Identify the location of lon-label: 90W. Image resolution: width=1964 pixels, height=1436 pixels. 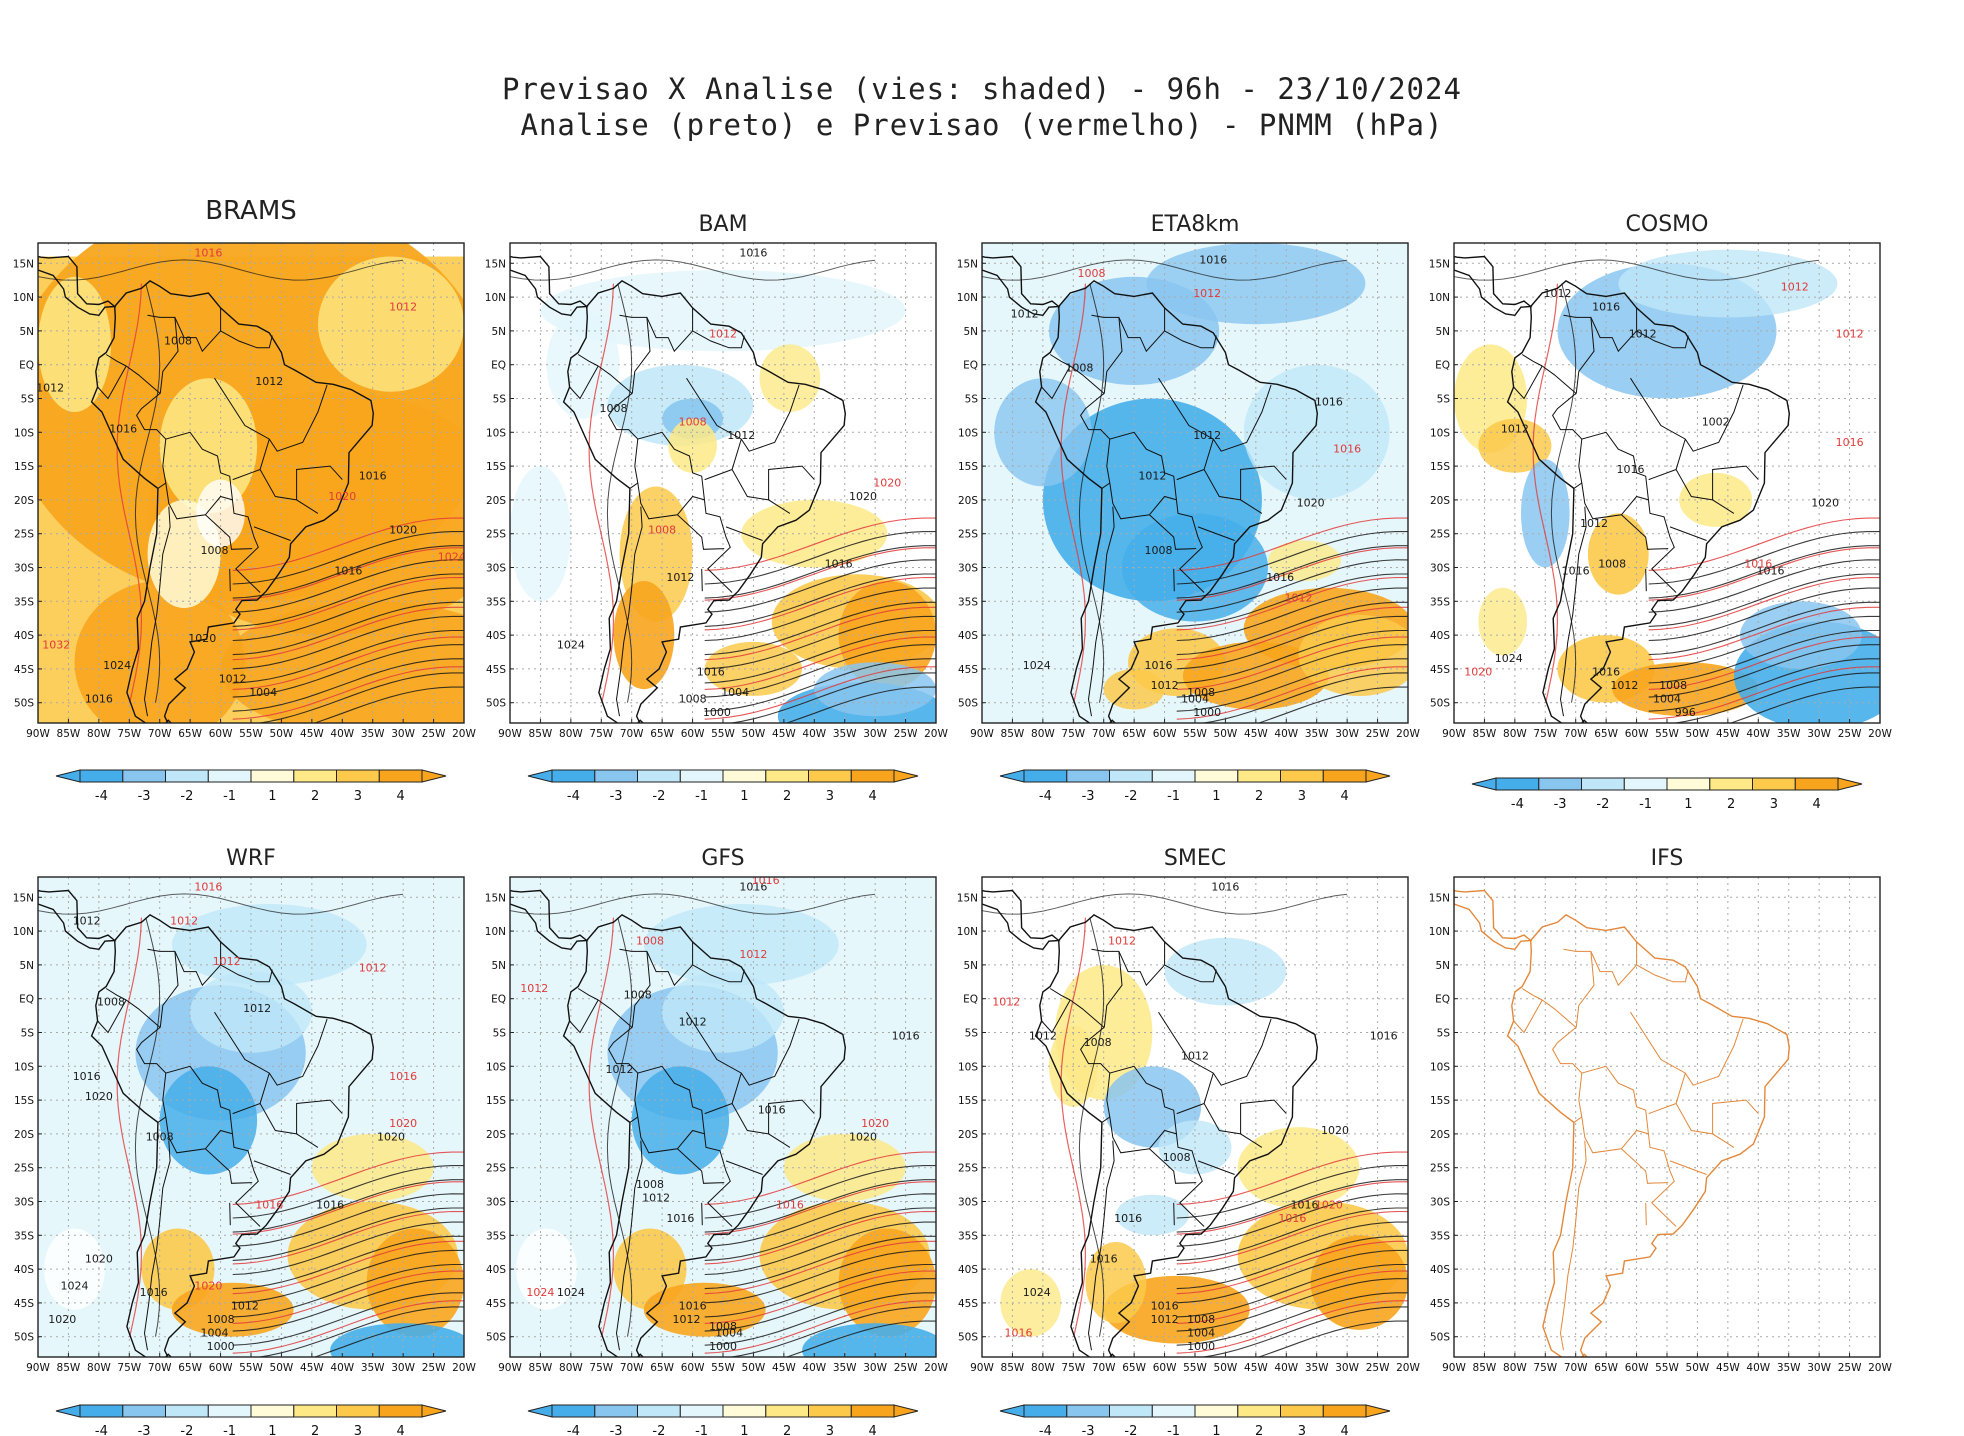
(510, 1368).